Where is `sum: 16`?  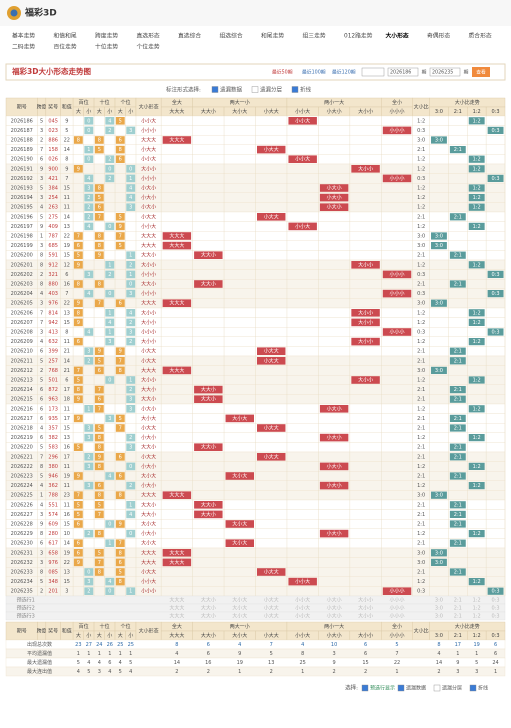 sum: 16 is located at coordinates (67, 515).